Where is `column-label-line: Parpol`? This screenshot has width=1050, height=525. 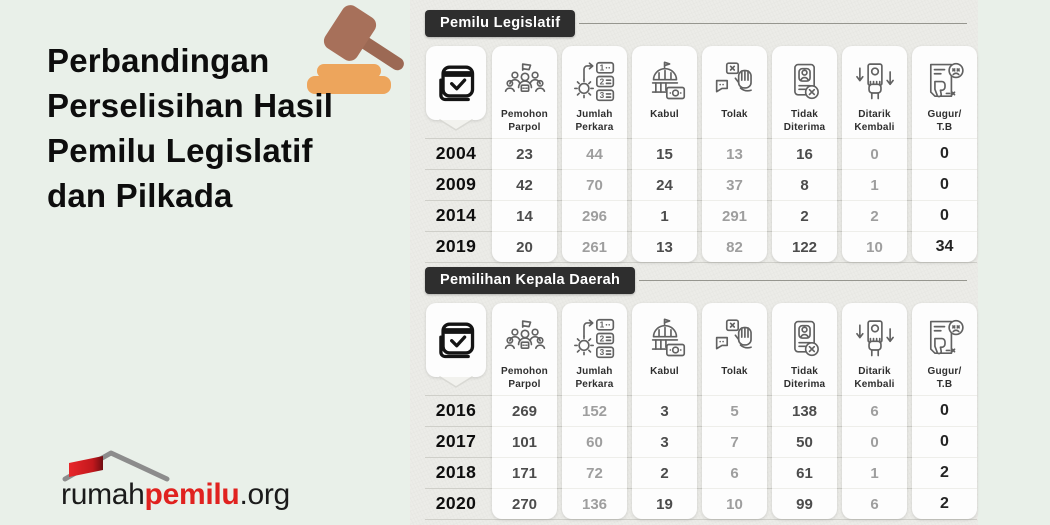
column-label-line: Parpol is located at coordinates (524, 384).